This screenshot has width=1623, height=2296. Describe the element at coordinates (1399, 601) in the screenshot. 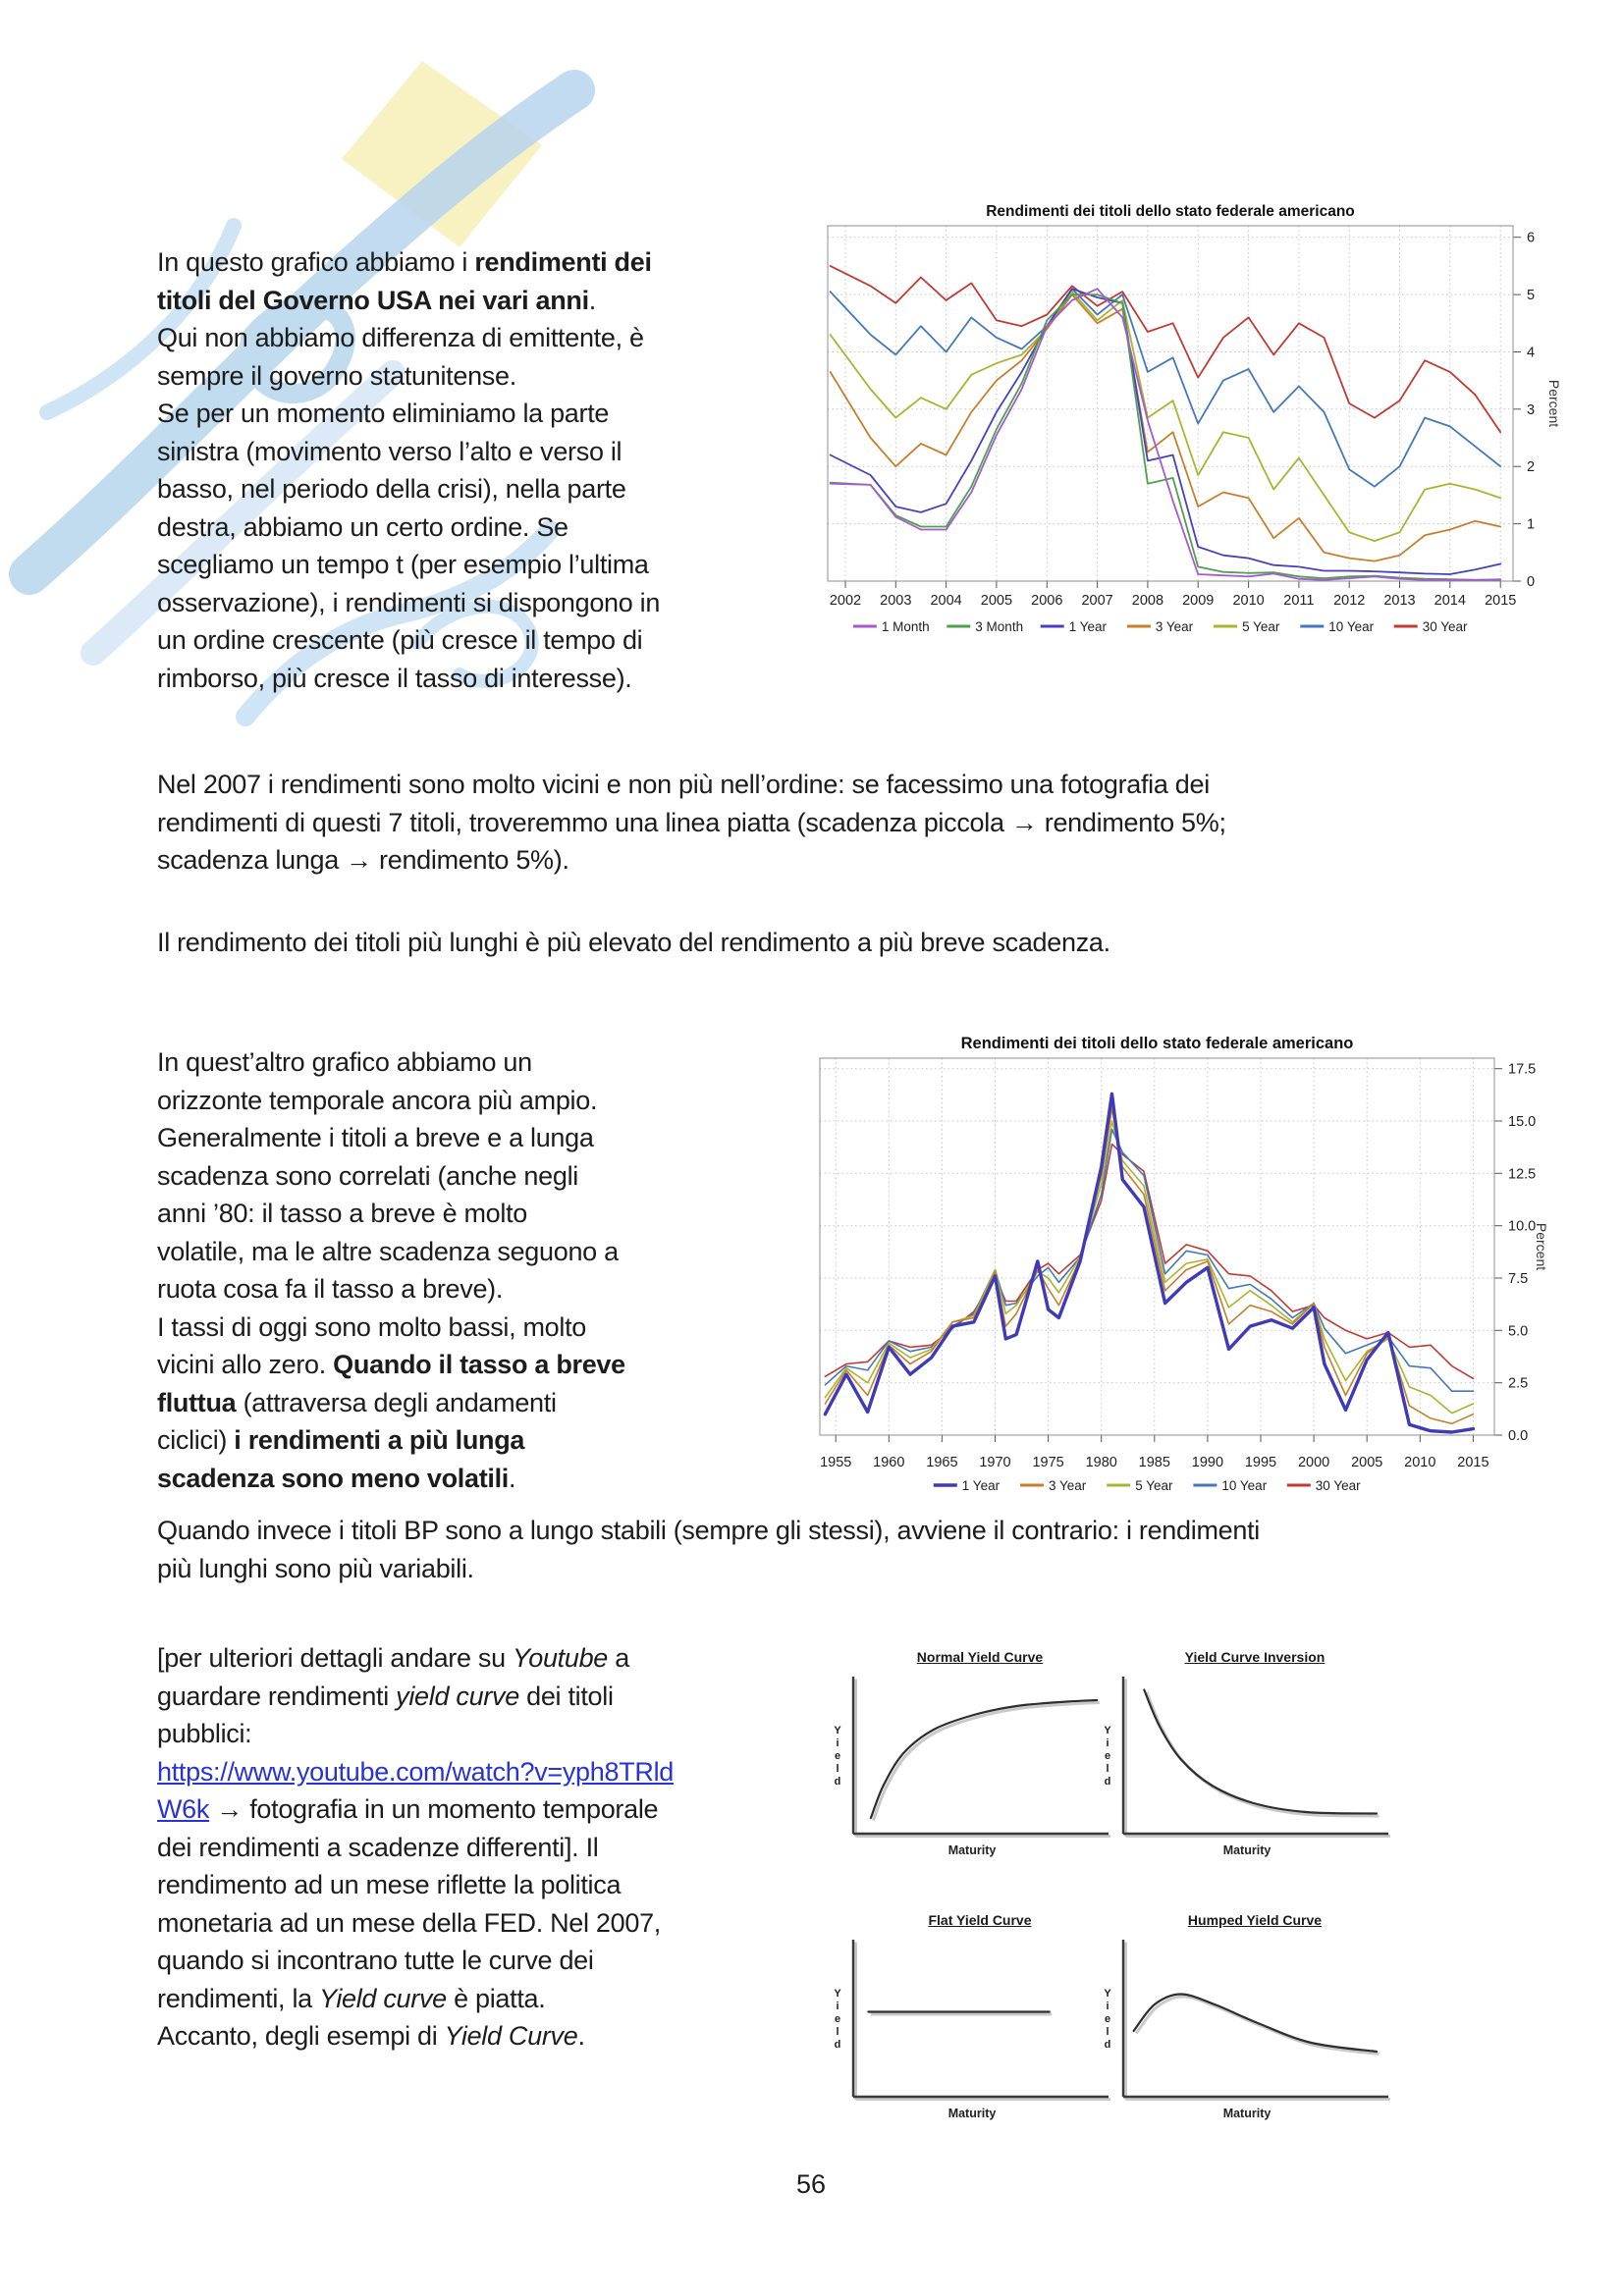

I see `x-tick-label: 2013` at that location.